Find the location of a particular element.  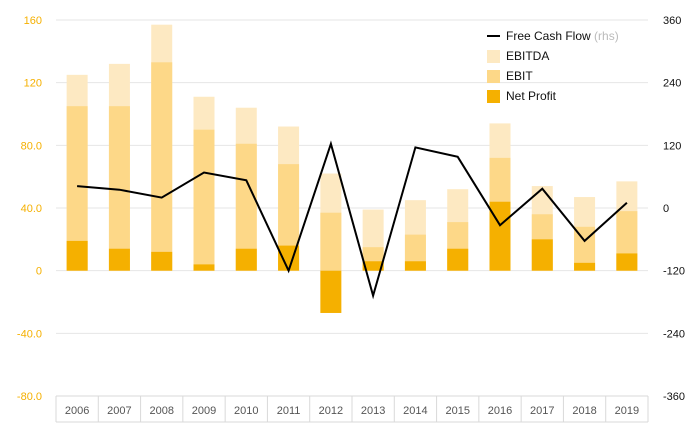

x-tick-label: 2007 is located at coordinates (119, 411).